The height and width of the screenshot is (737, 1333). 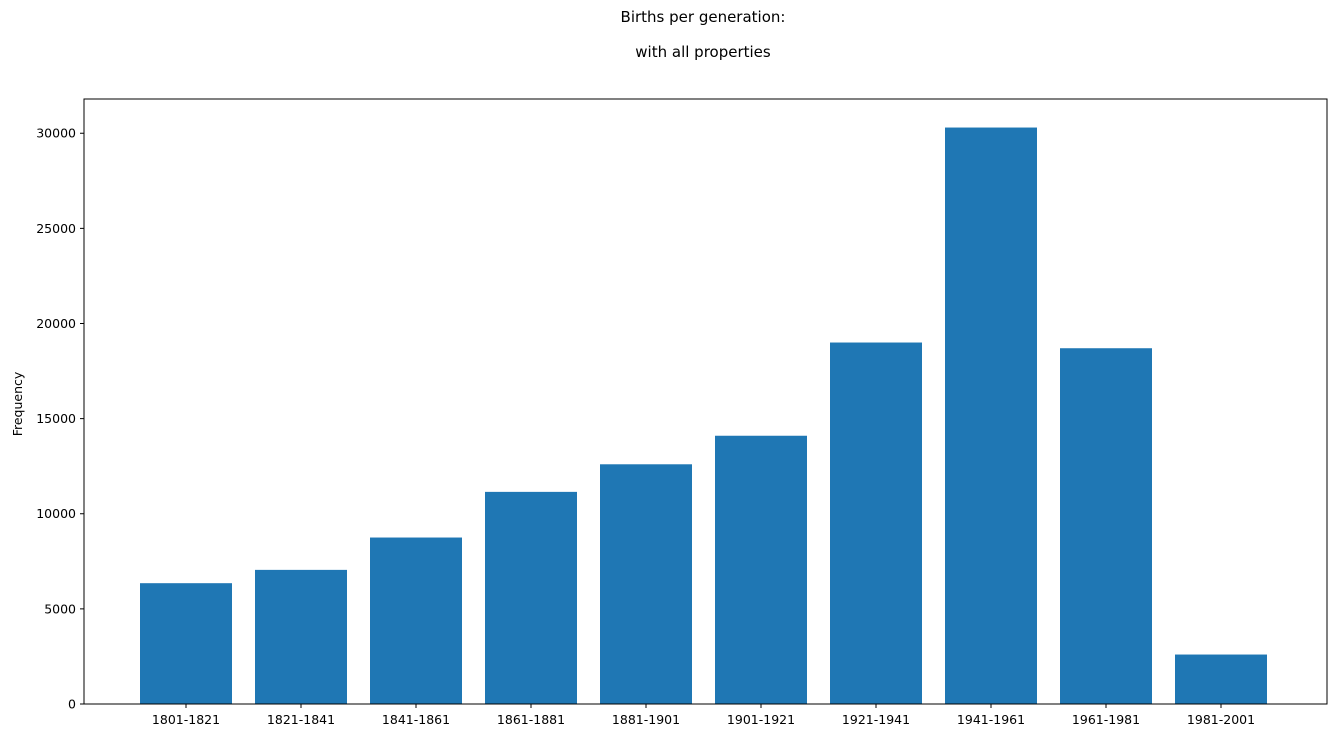 What do you see at coordinates (1106, 526) in the screenshot?
I see `bar-1961-1981` at bounding box center [1106, 526].